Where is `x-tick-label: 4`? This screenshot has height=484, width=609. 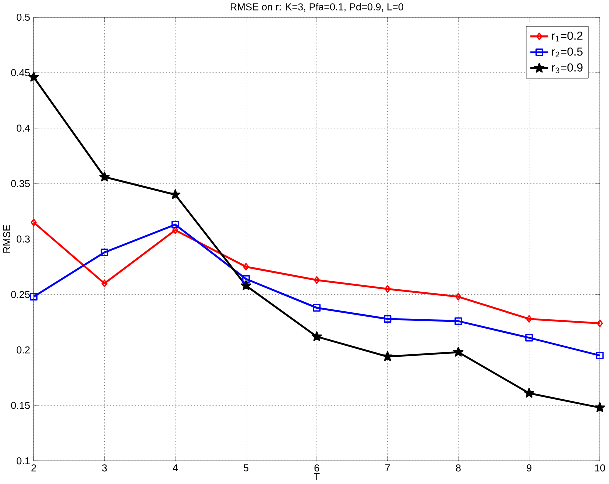
x-tick-label: 4 is located at coordinates (175, 468).